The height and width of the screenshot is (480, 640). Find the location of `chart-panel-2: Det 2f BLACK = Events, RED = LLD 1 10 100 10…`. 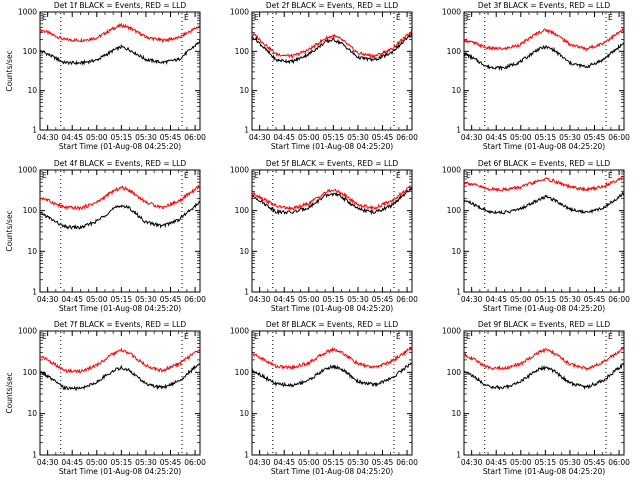

chart-panel-2: Det 2f BLACK = Events, RED = LLD 1 10 100 10… is located at coordinates (324, 76).